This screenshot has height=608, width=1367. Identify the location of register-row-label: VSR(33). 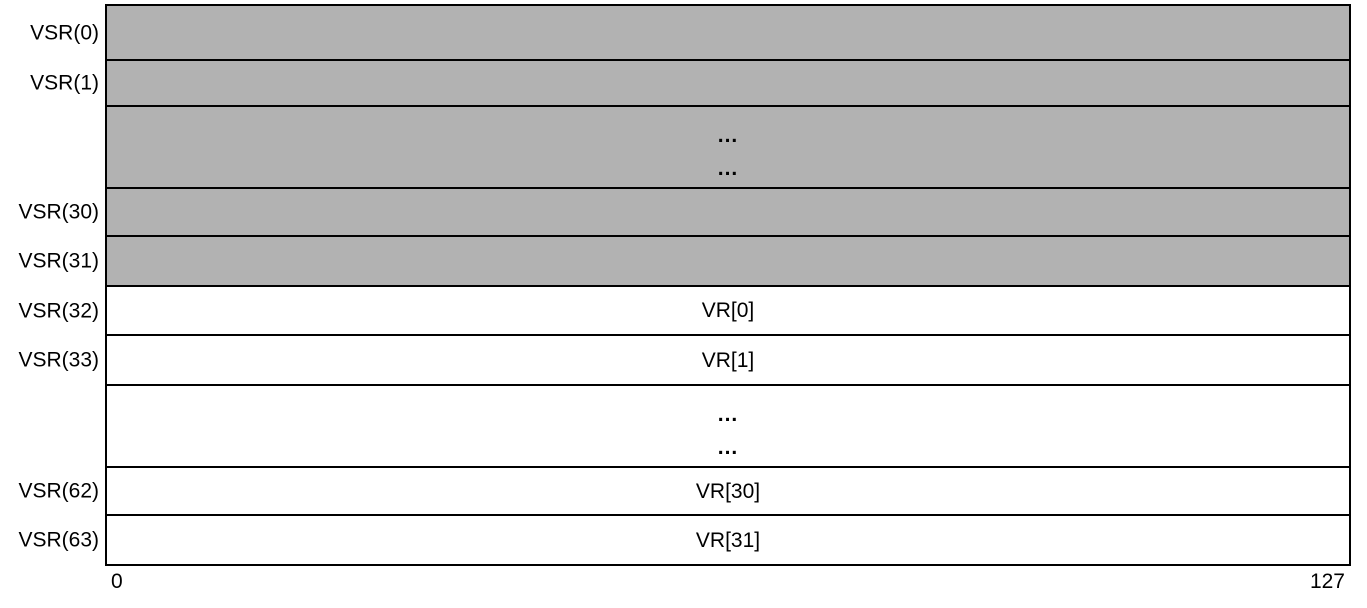
(58, 360).